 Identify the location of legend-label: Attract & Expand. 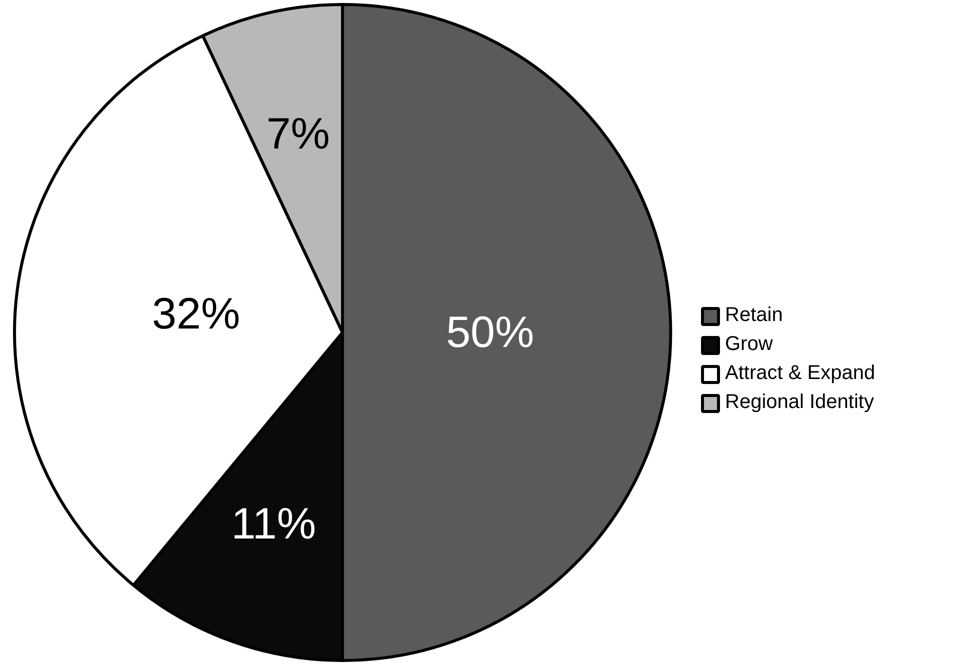
(800, 373).